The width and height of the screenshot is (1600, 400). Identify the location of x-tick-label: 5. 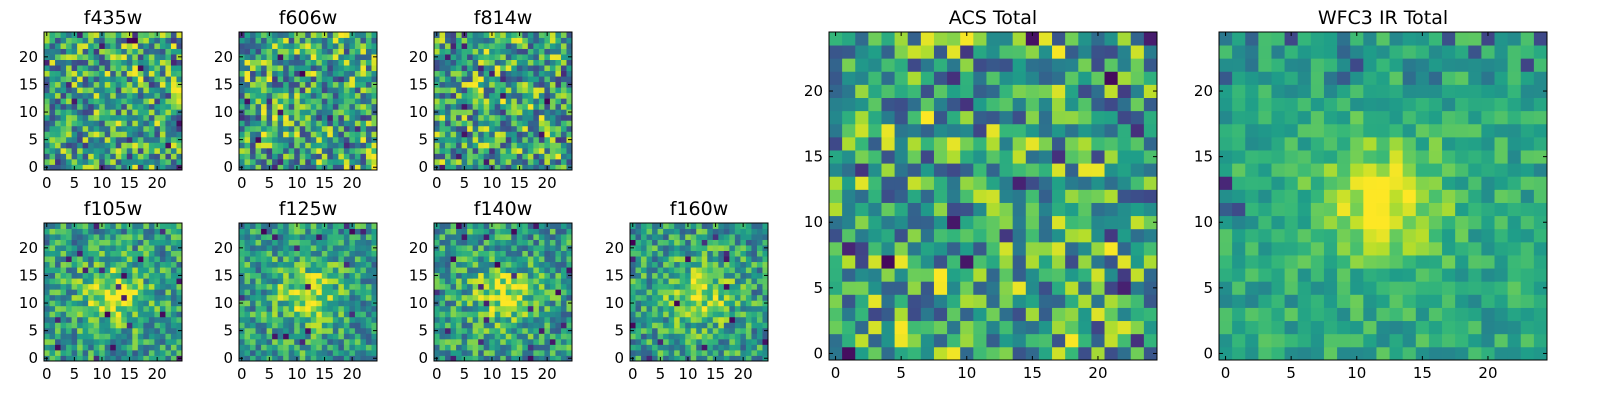
(270, 183).